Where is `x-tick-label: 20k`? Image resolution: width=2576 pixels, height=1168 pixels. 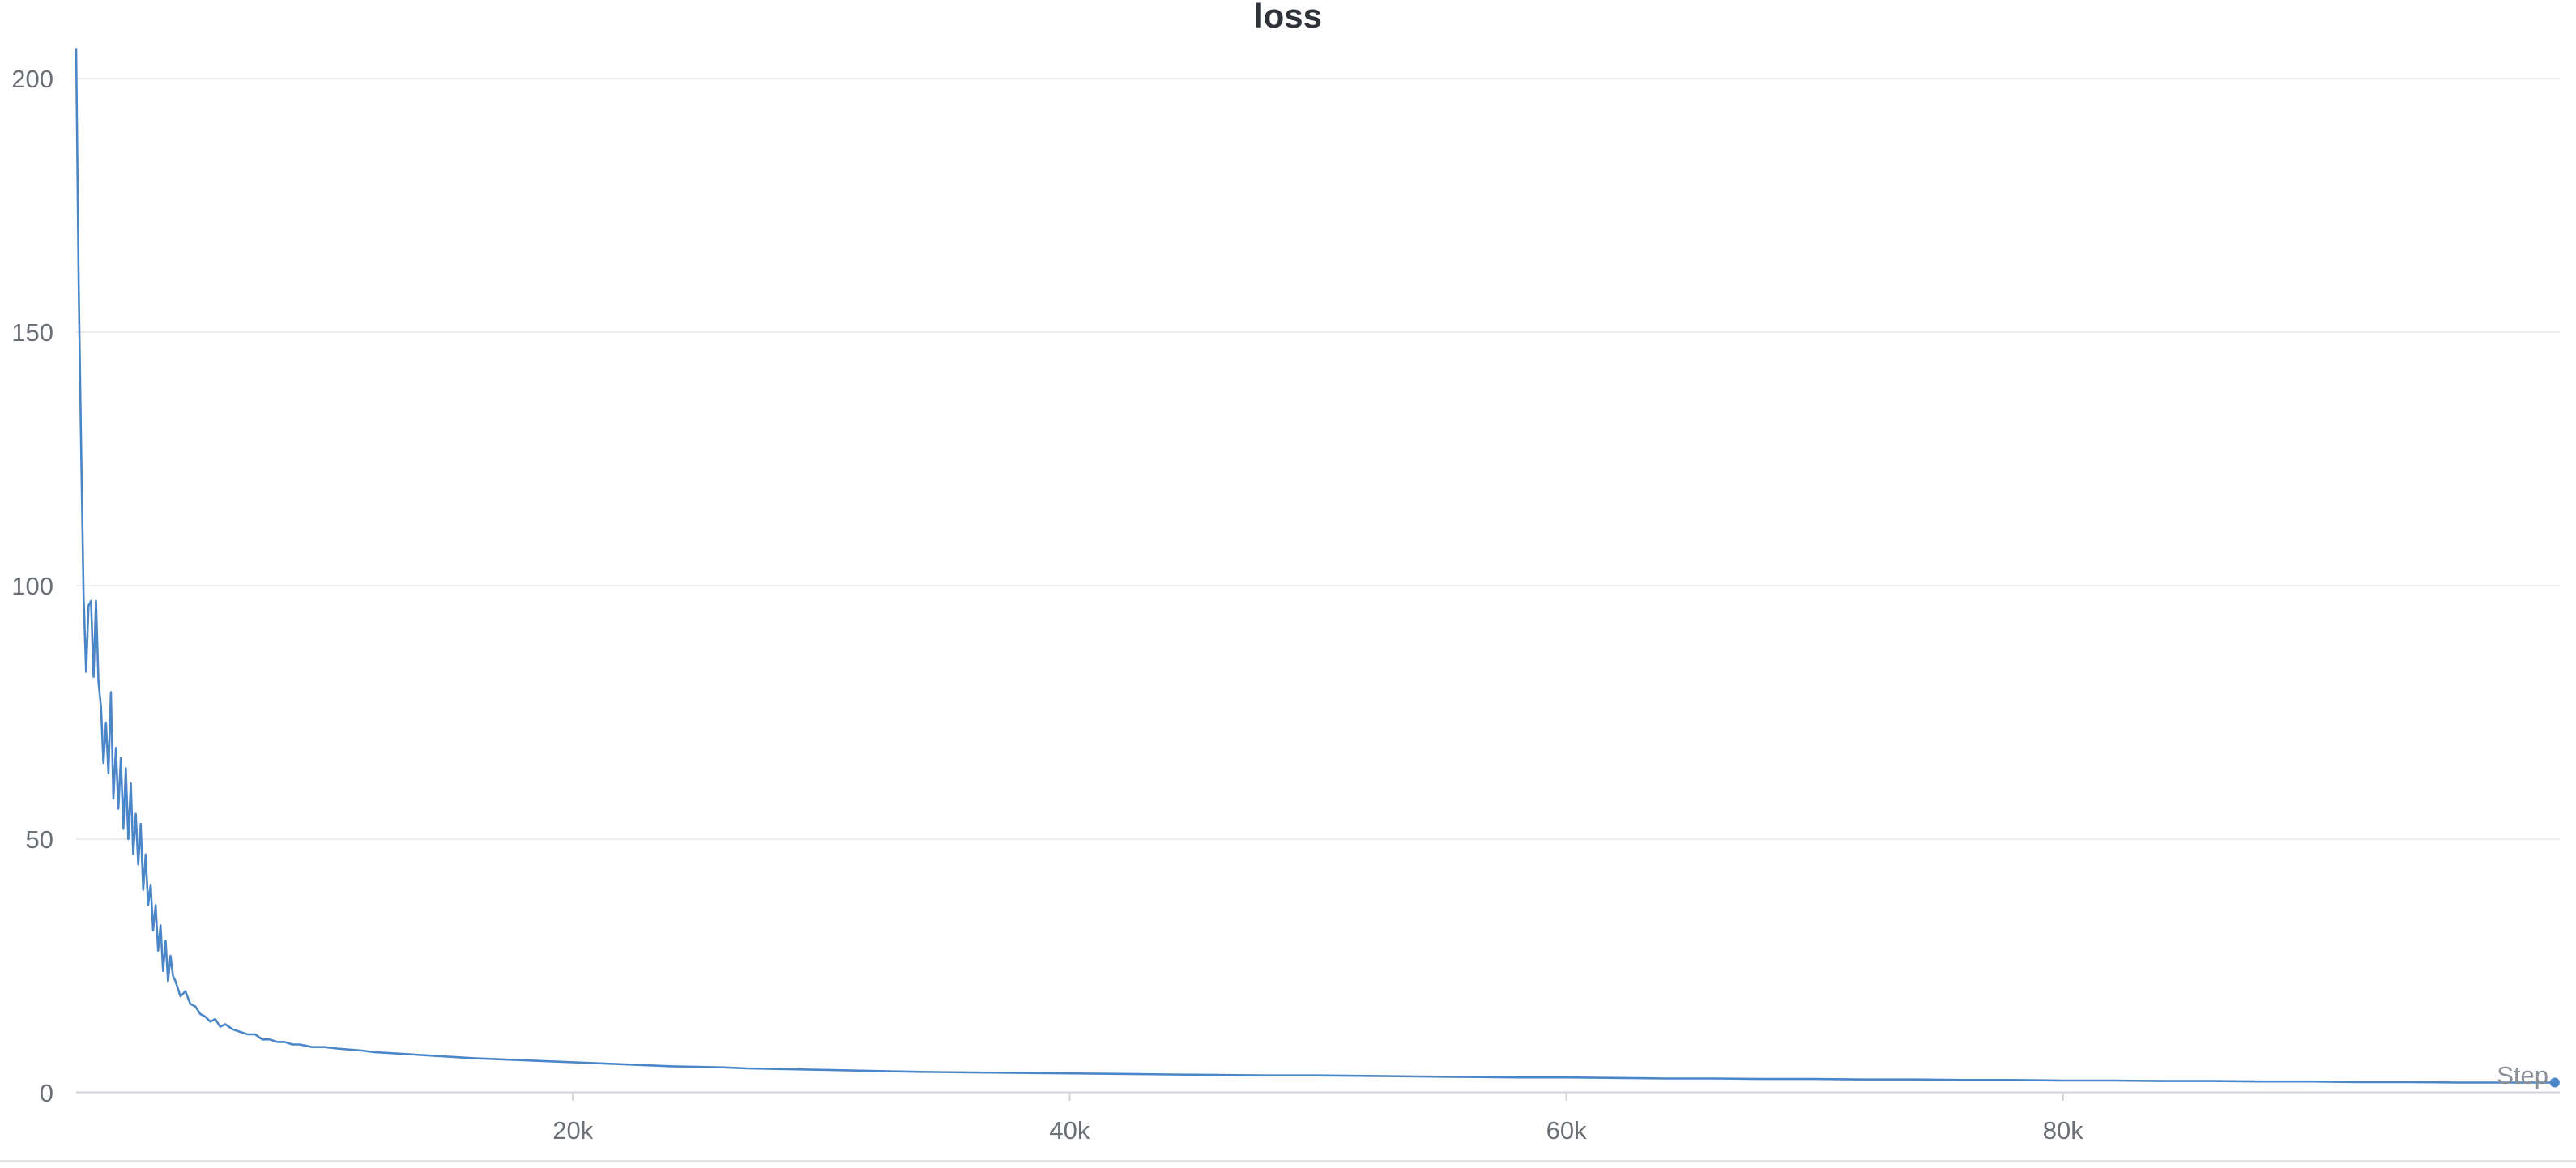
x-tick-label: 20k is located at coordinates (572, 1130).